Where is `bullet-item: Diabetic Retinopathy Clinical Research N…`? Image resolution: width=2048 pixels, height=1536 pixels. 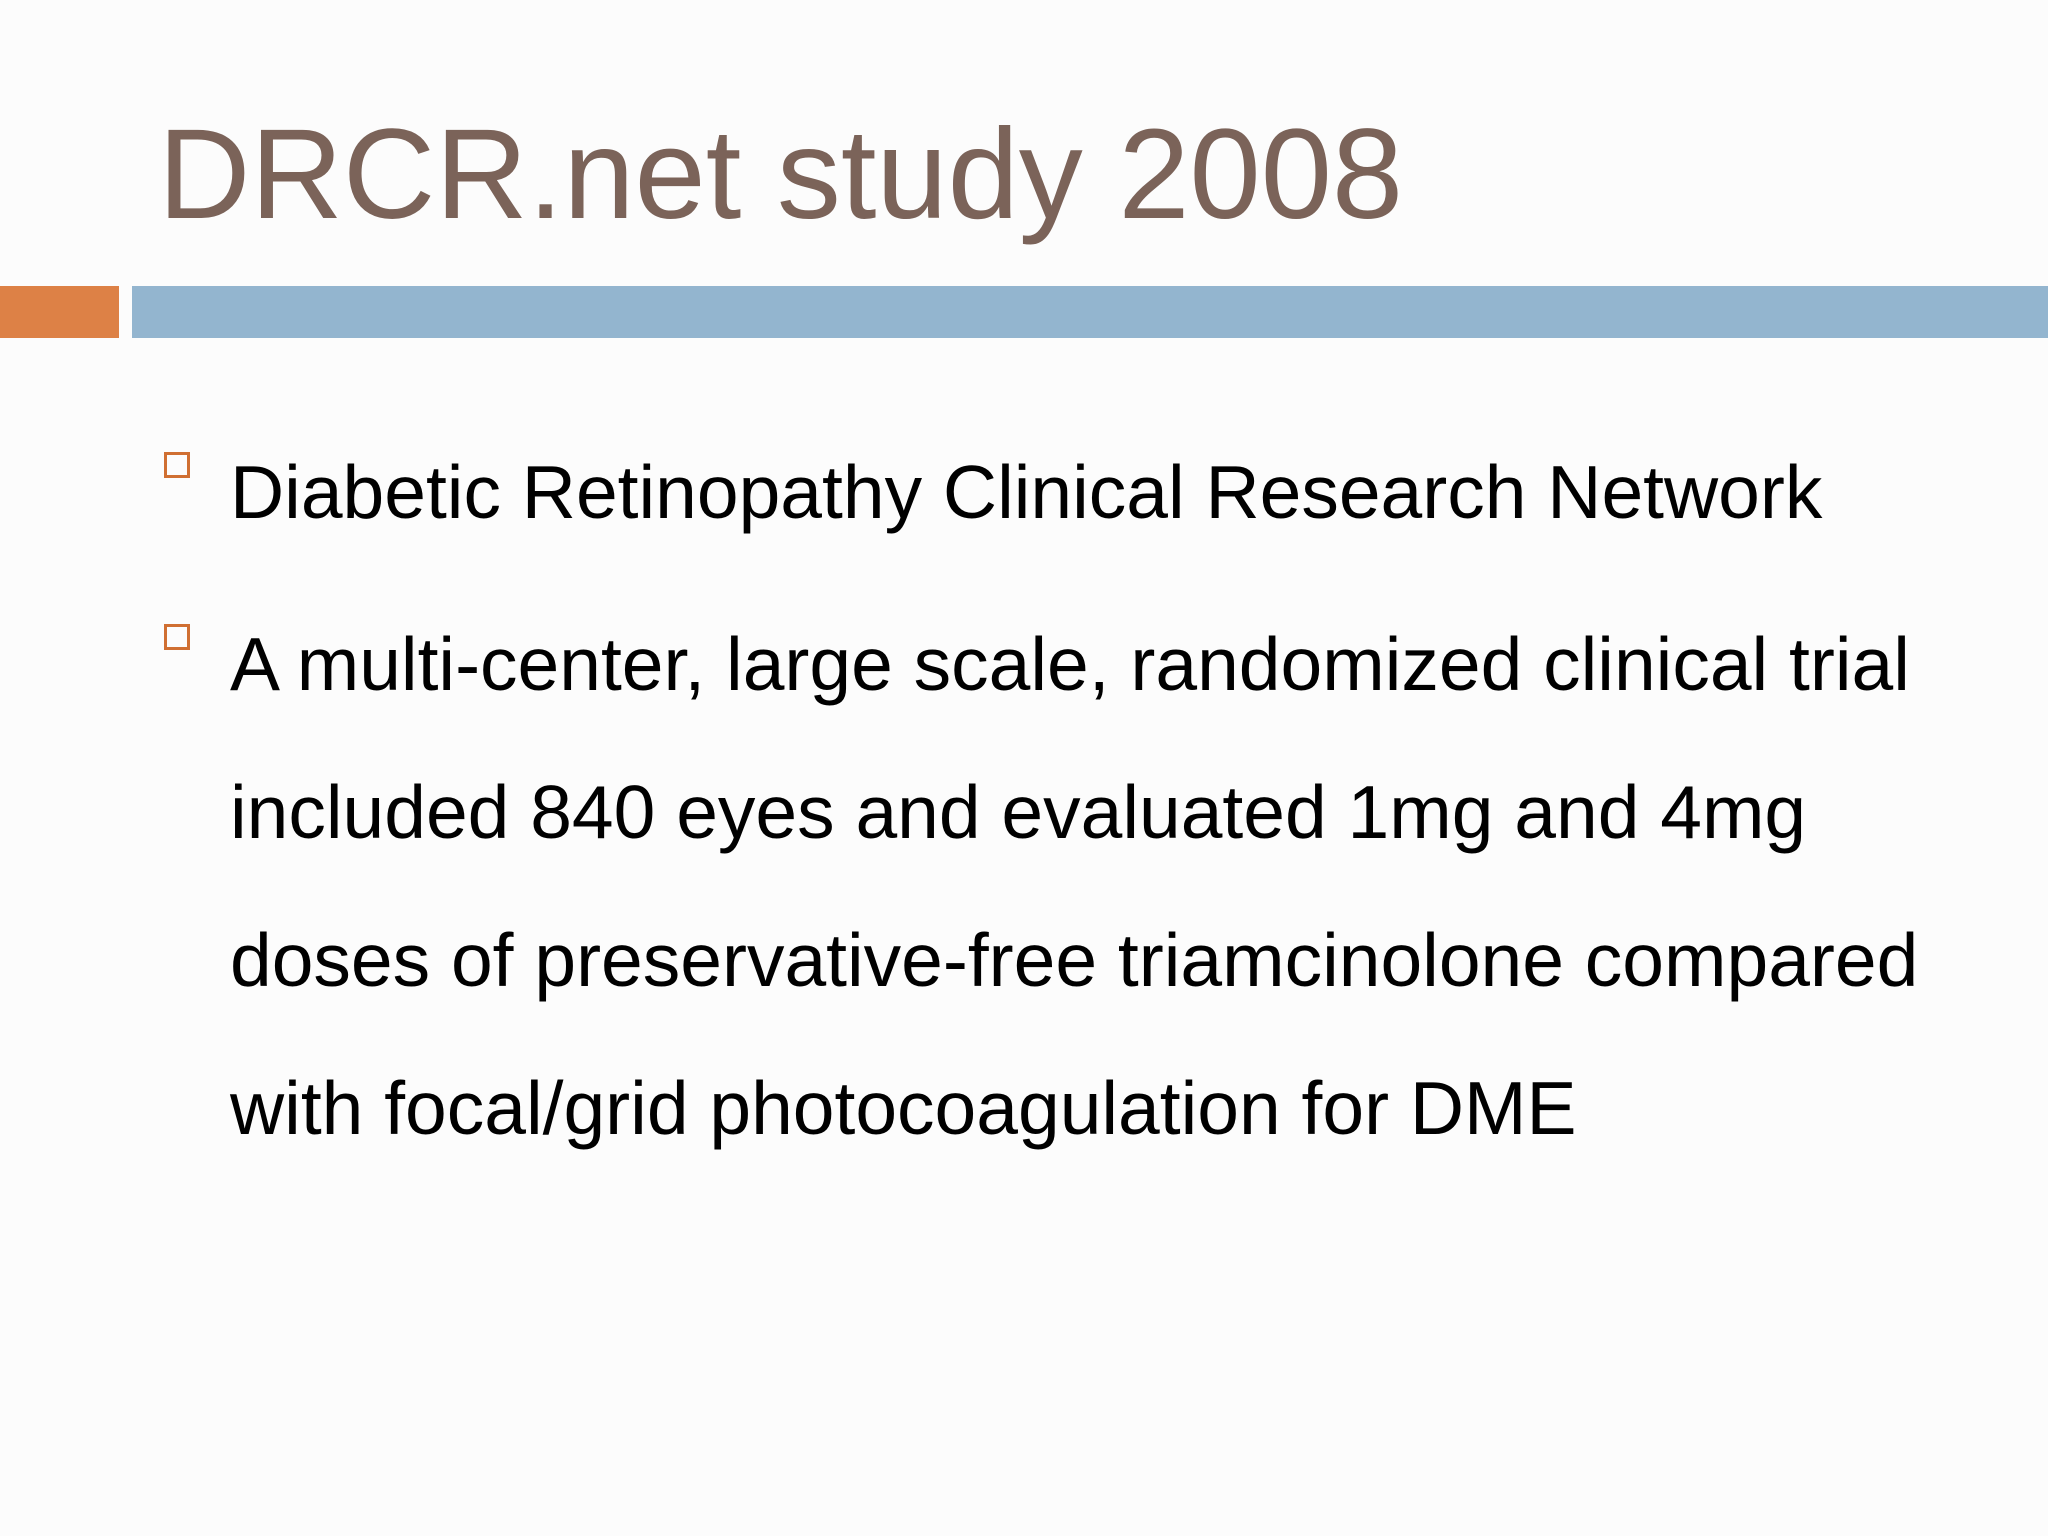
bullet-item: Diabetic Retinopathy Clinical Research N… is located at coordinates (1058, 492).